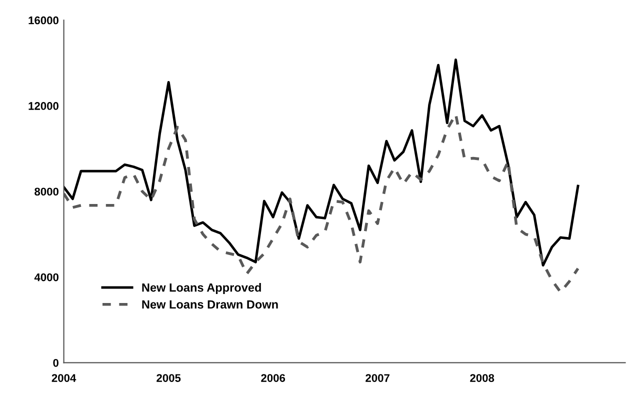 The width and height of the screenshot is (638, 403). Describe the element at coordinates (46, 277) in the screenshot. I see `y-tick-label: 4000` at that location.